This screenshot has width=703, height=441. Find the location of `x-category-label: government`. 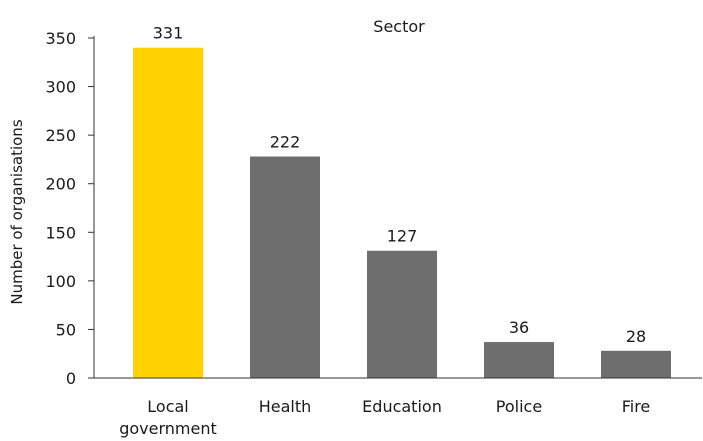

x-category-label: government is located at coordinates (168, 428).